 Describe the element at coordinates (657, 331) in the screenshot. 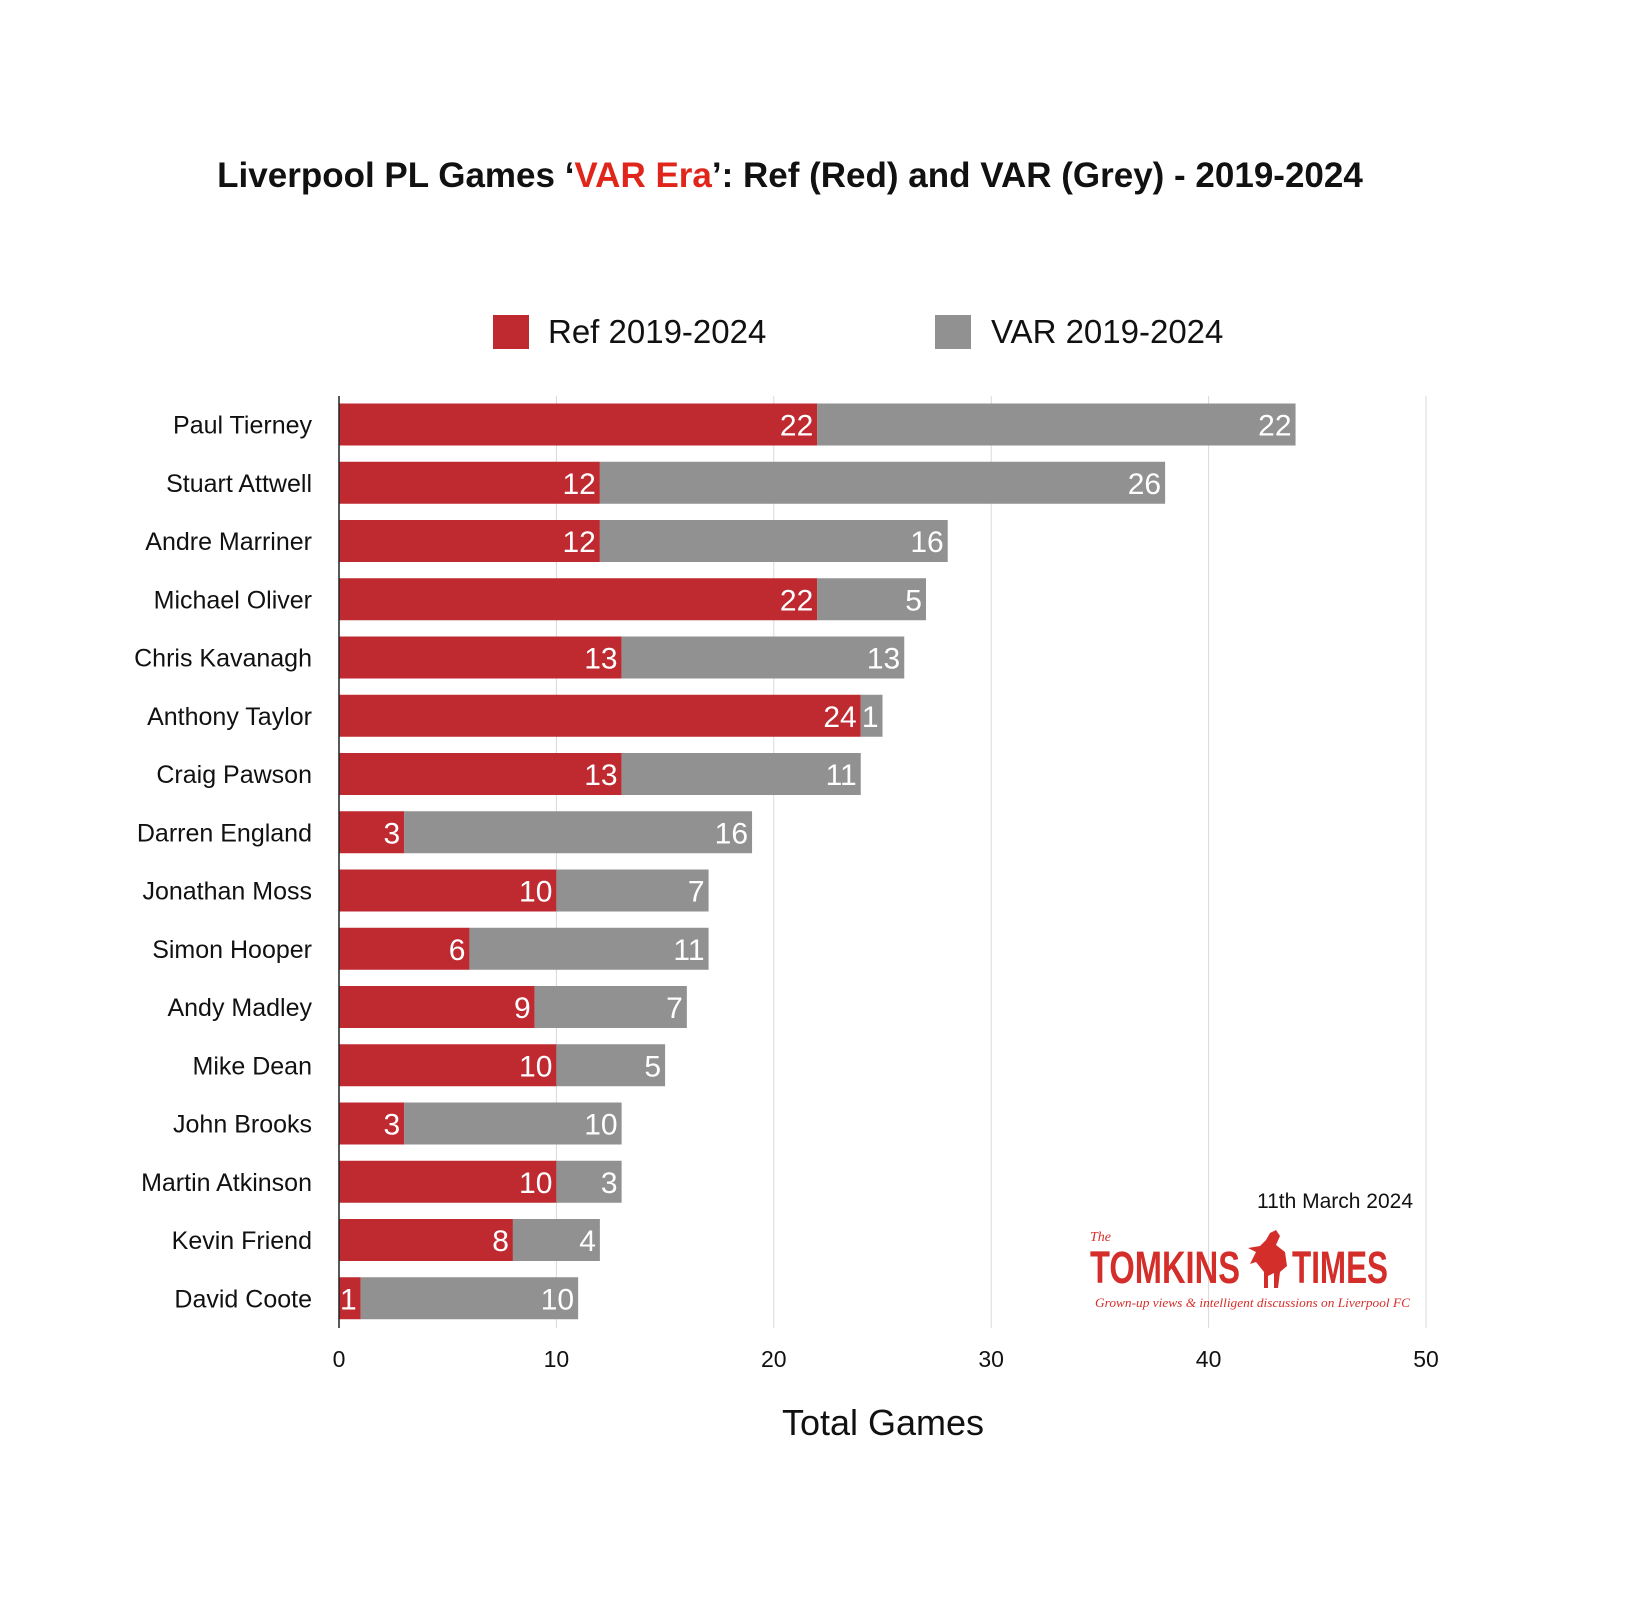

I see `legend-label-ref: Ref 2019-2024` at that location.